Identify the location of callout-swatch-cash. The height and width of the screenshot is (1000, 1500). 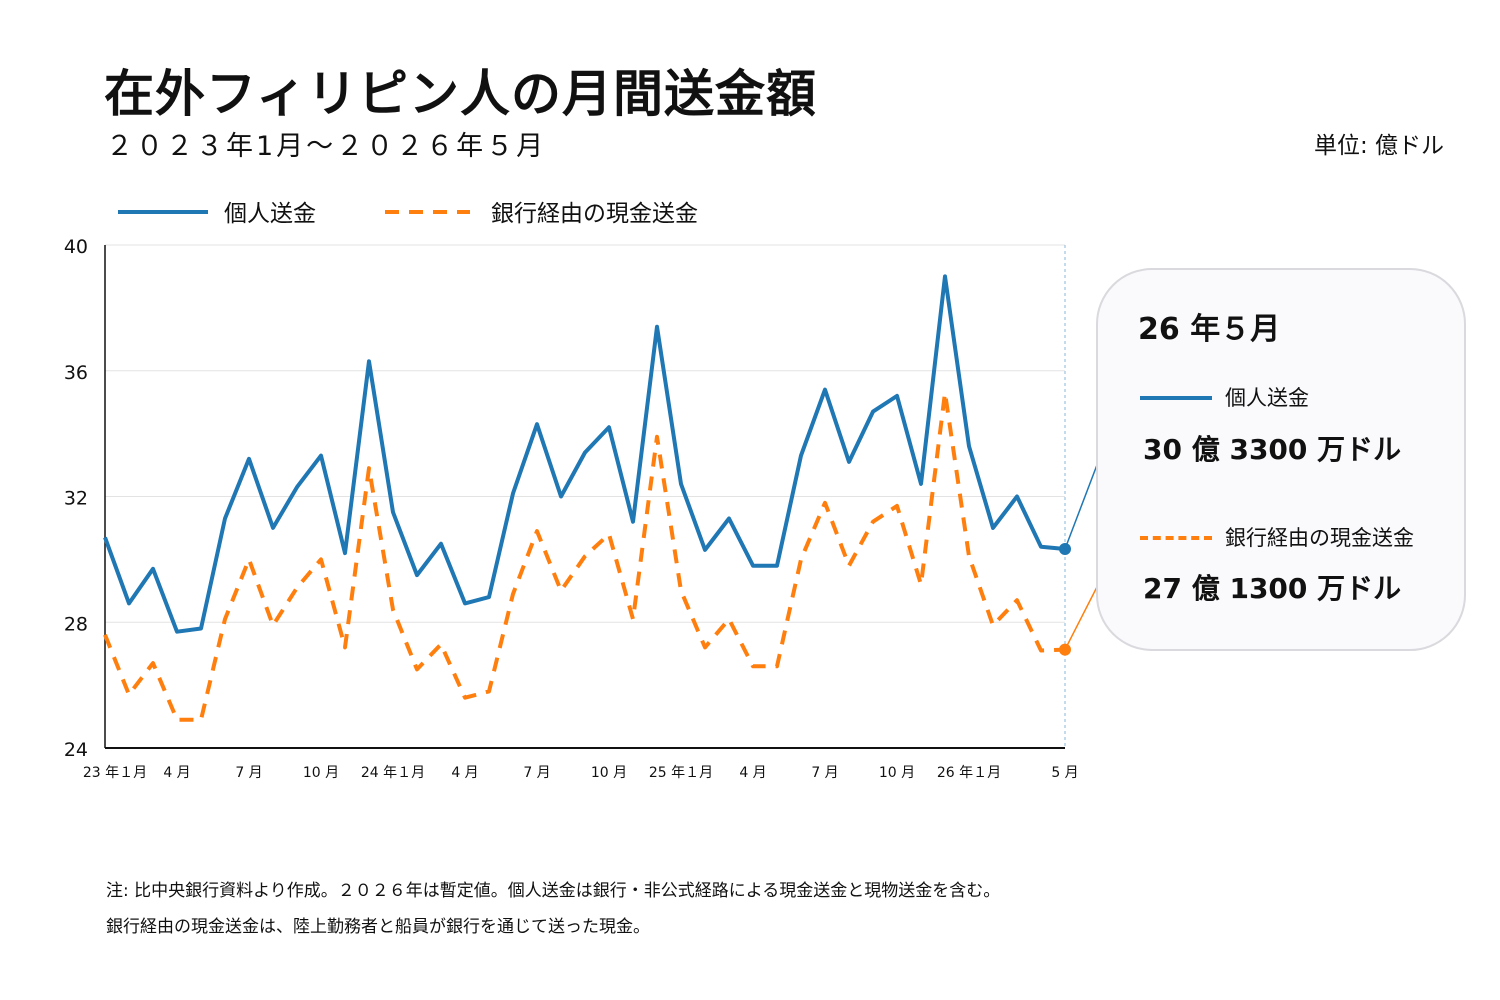
(1176, 538).